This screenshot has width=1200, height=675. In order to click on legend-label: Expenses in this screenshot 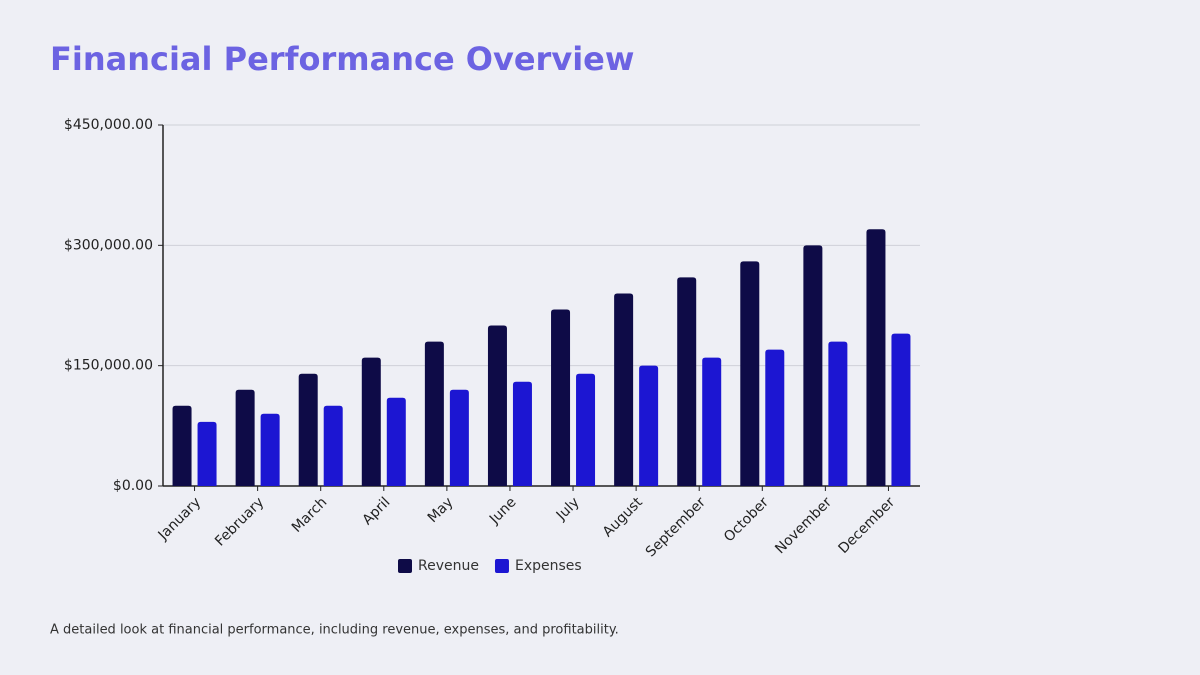, I will do `click(548, 566)`.